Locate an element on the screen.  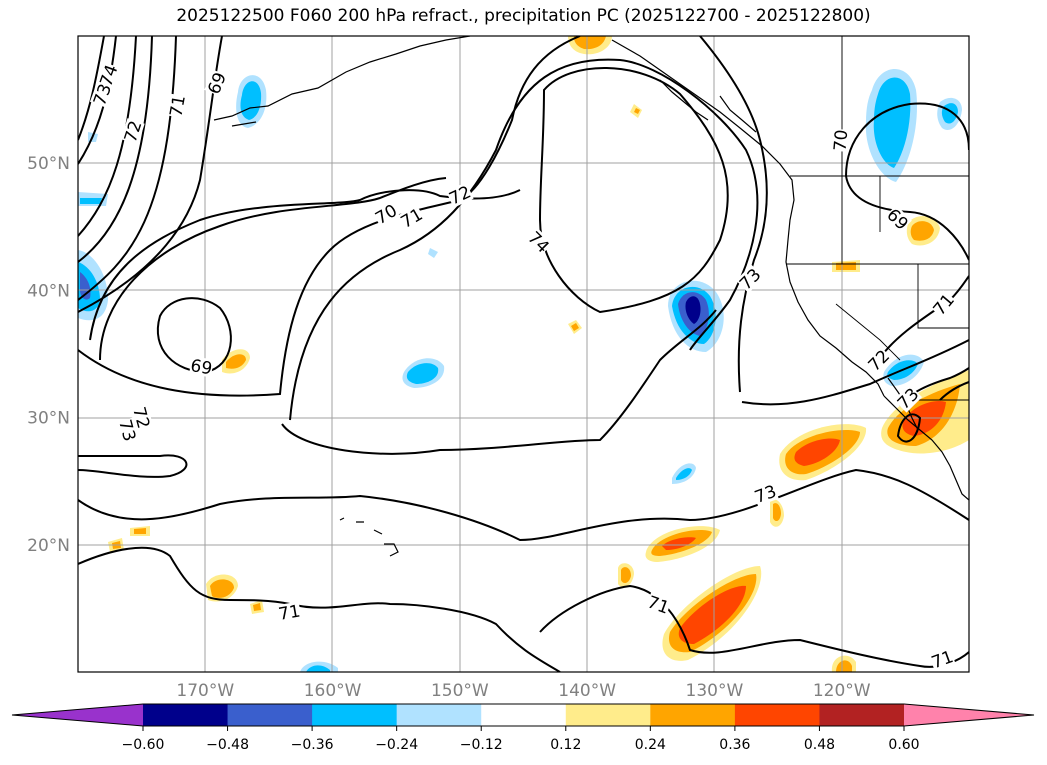
colorbar-label: 0.24 is located at coordinates (650, 745).